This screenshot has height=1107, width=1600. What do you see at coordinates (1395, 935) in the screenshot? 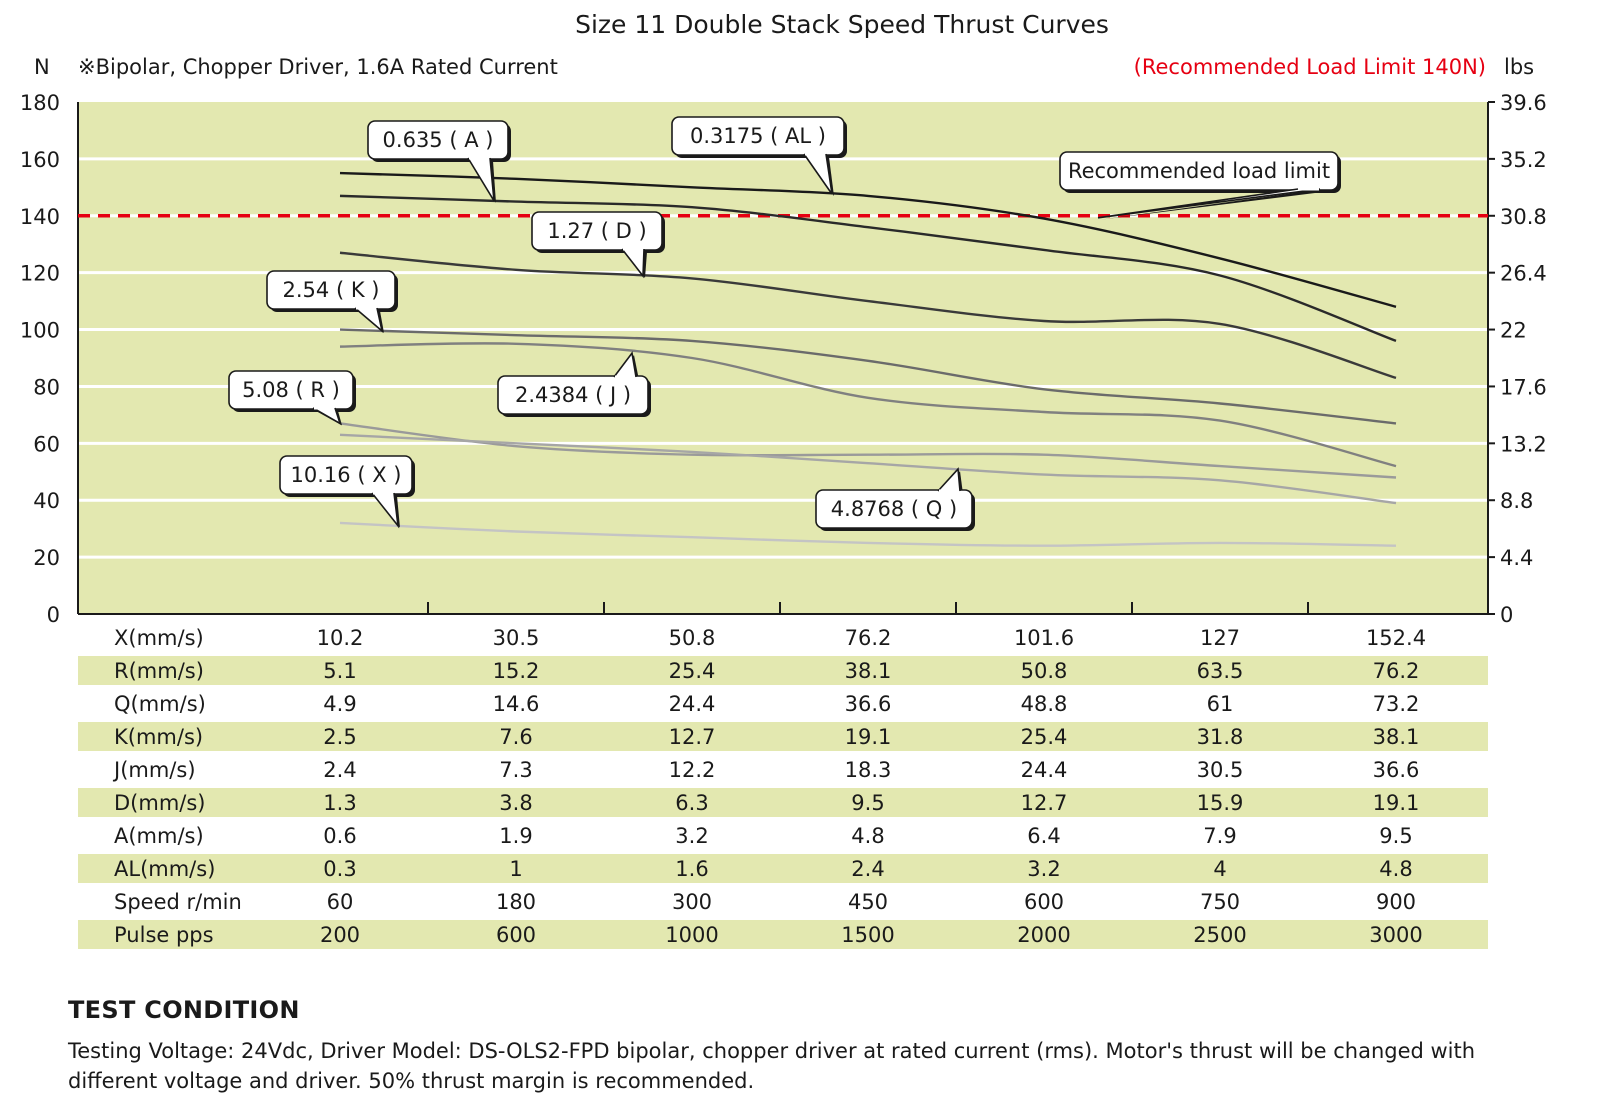
I see `table-cell: 3000` at bounding box center [1395, 935].